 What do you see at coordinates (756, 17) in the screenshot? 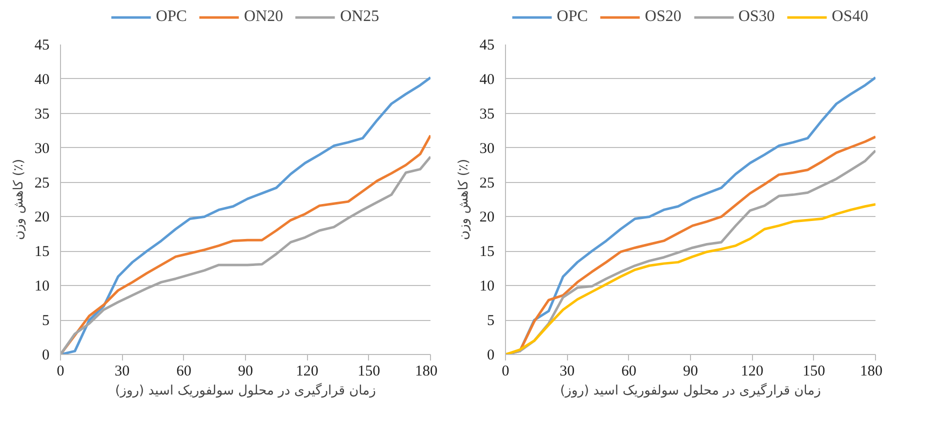
I see `legend-label: OS30` at bounding box center [756, 17].